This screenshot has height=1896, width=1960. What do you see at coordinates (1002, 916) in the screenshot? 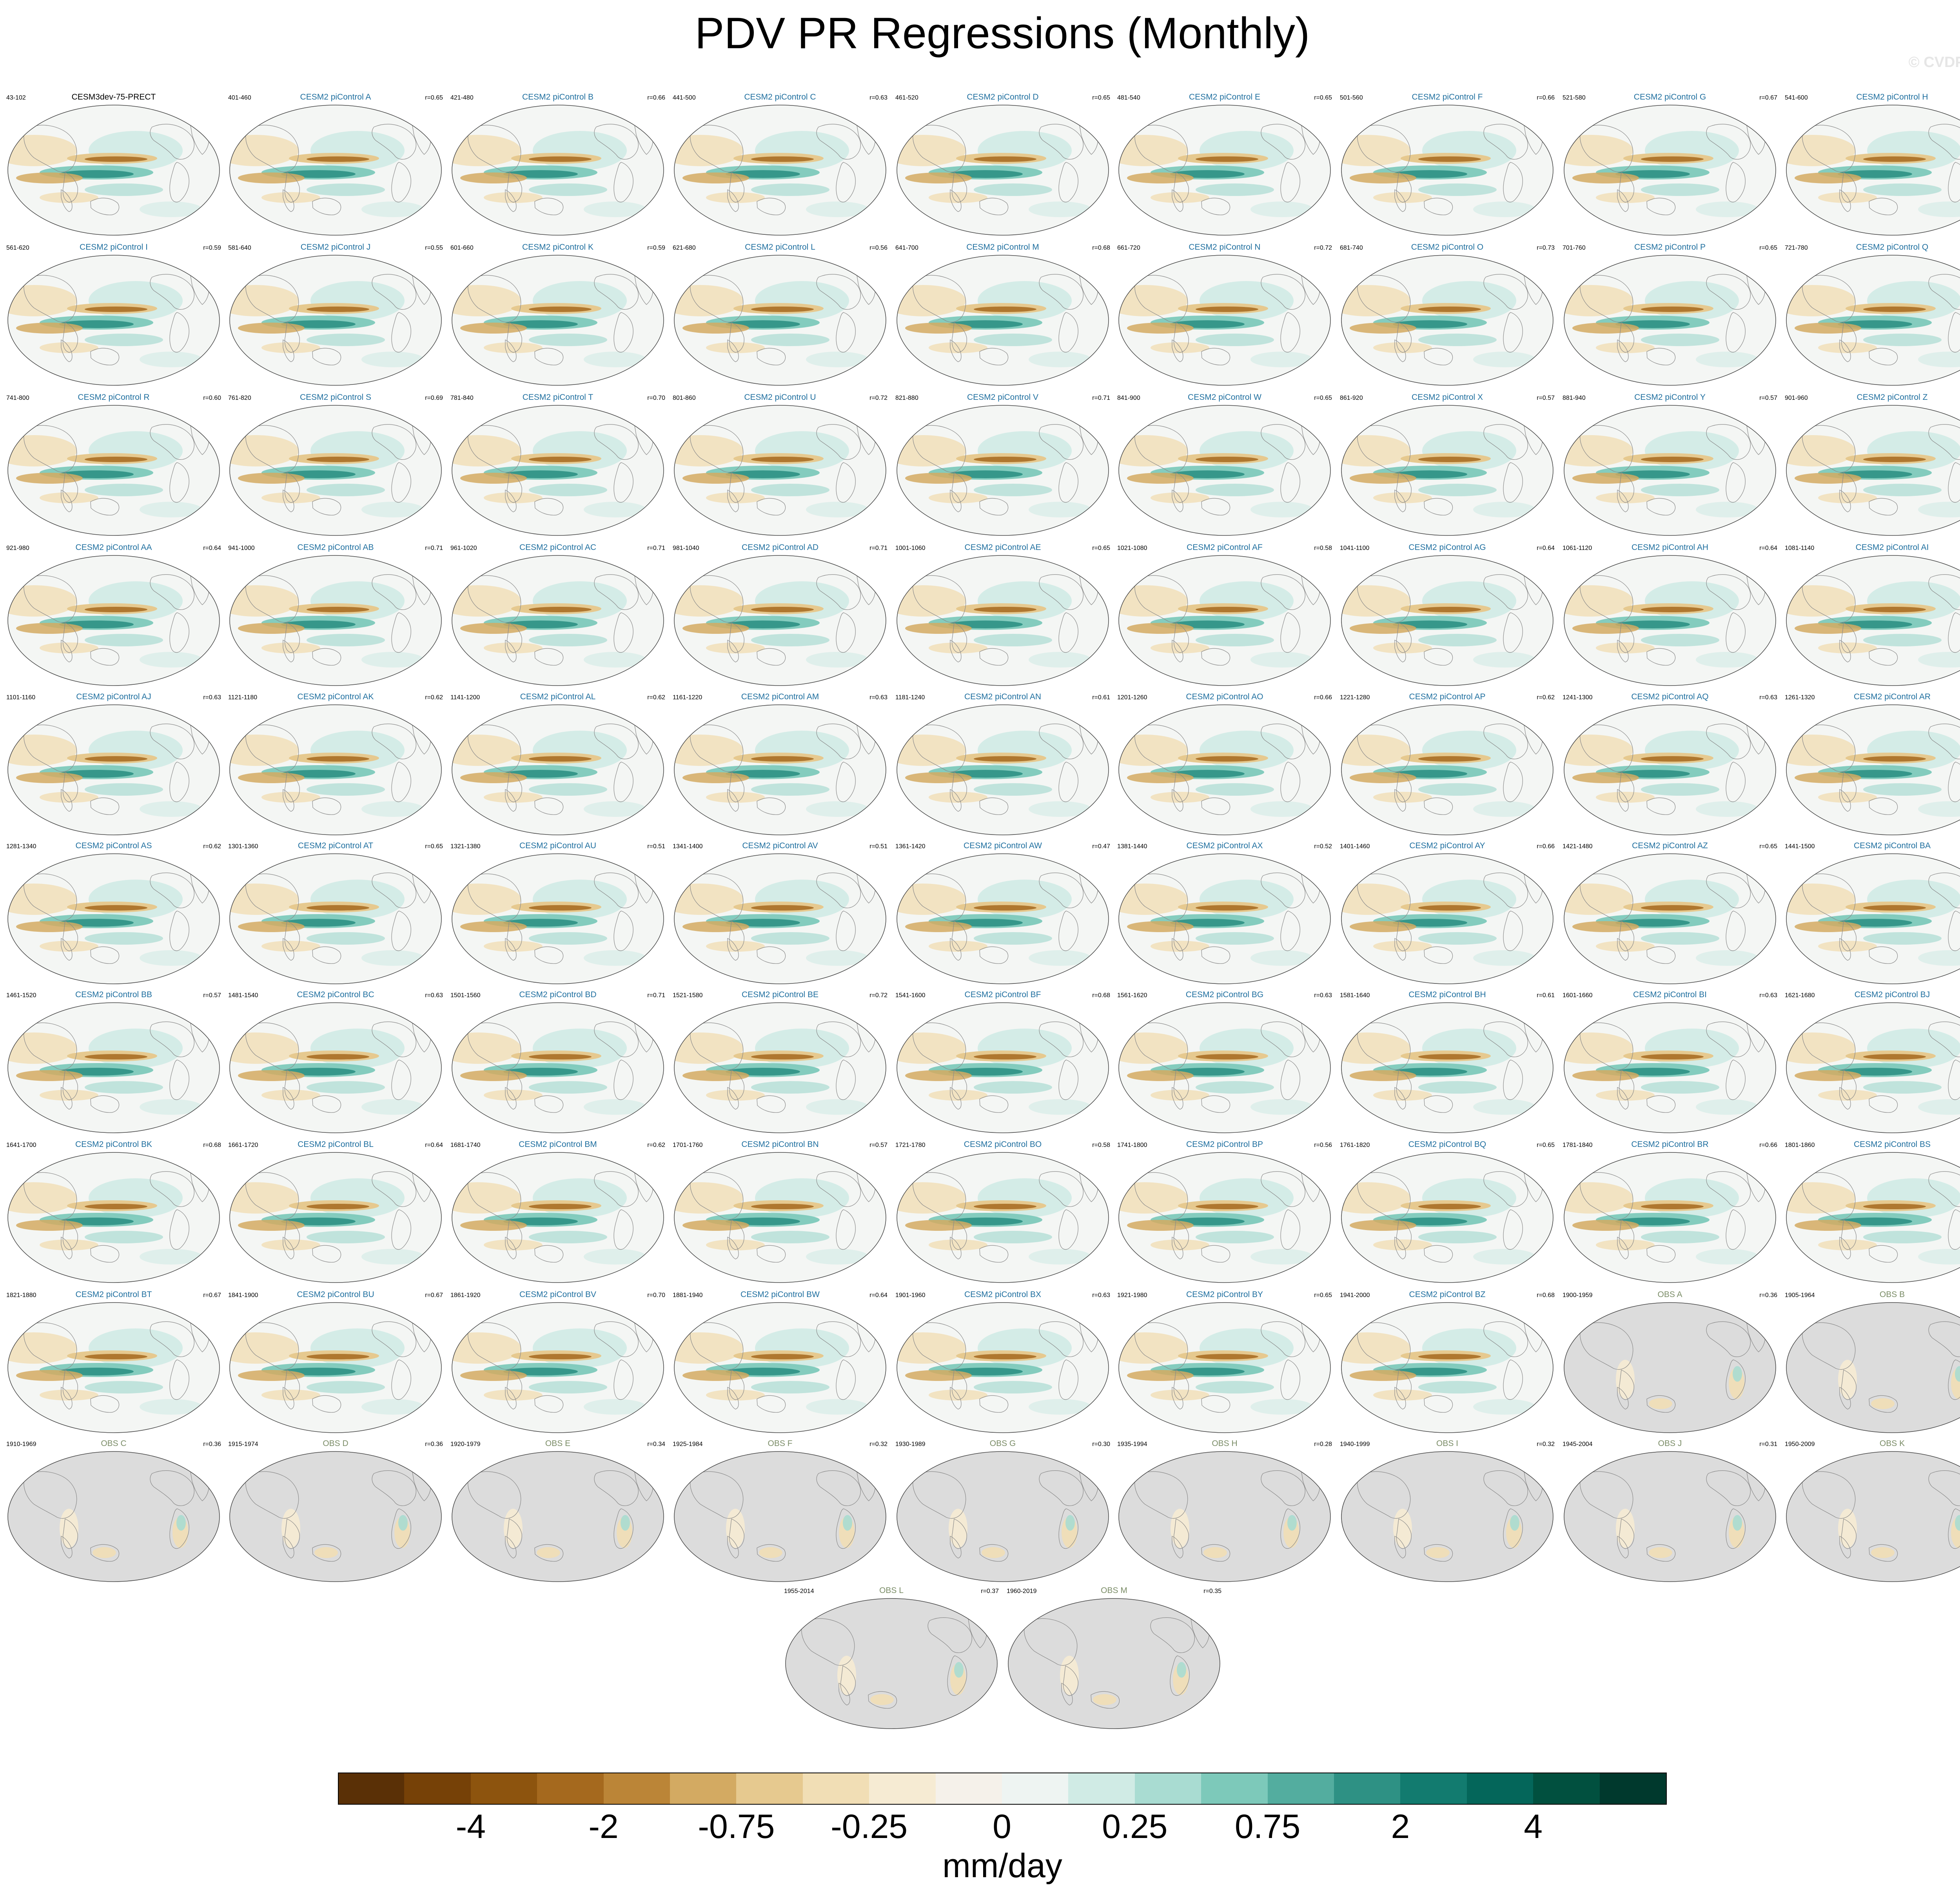
I see `map-panel: 1361-1420 CESM2 piControl AW r=0.47` at bounding box center [1002, 916].